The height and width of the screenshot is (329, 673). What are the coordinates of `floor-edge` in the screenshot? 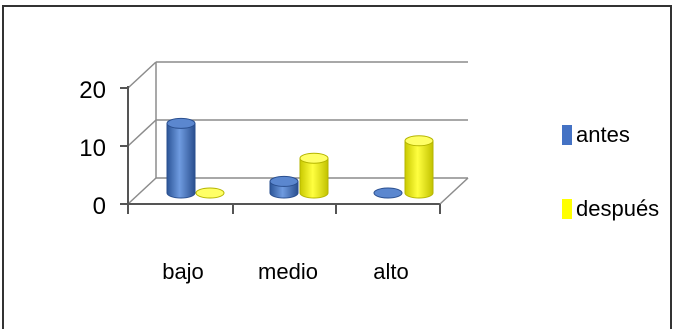 It's located at (454, 191).